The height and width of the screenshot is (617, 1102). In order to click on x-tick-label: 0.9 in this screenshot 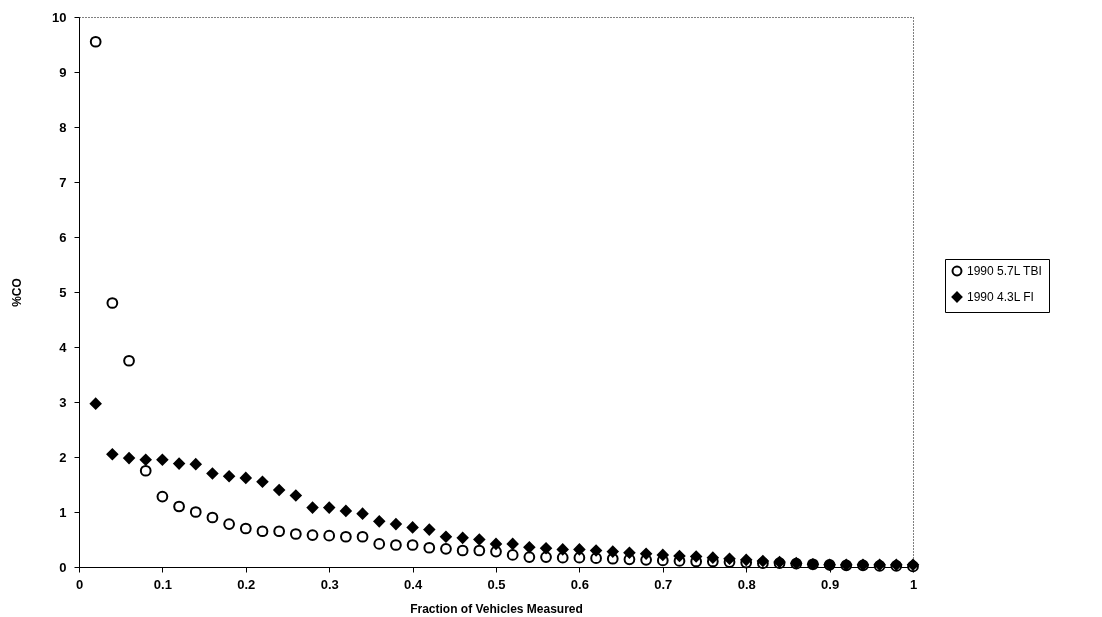, I will do `click(830, 584)`.